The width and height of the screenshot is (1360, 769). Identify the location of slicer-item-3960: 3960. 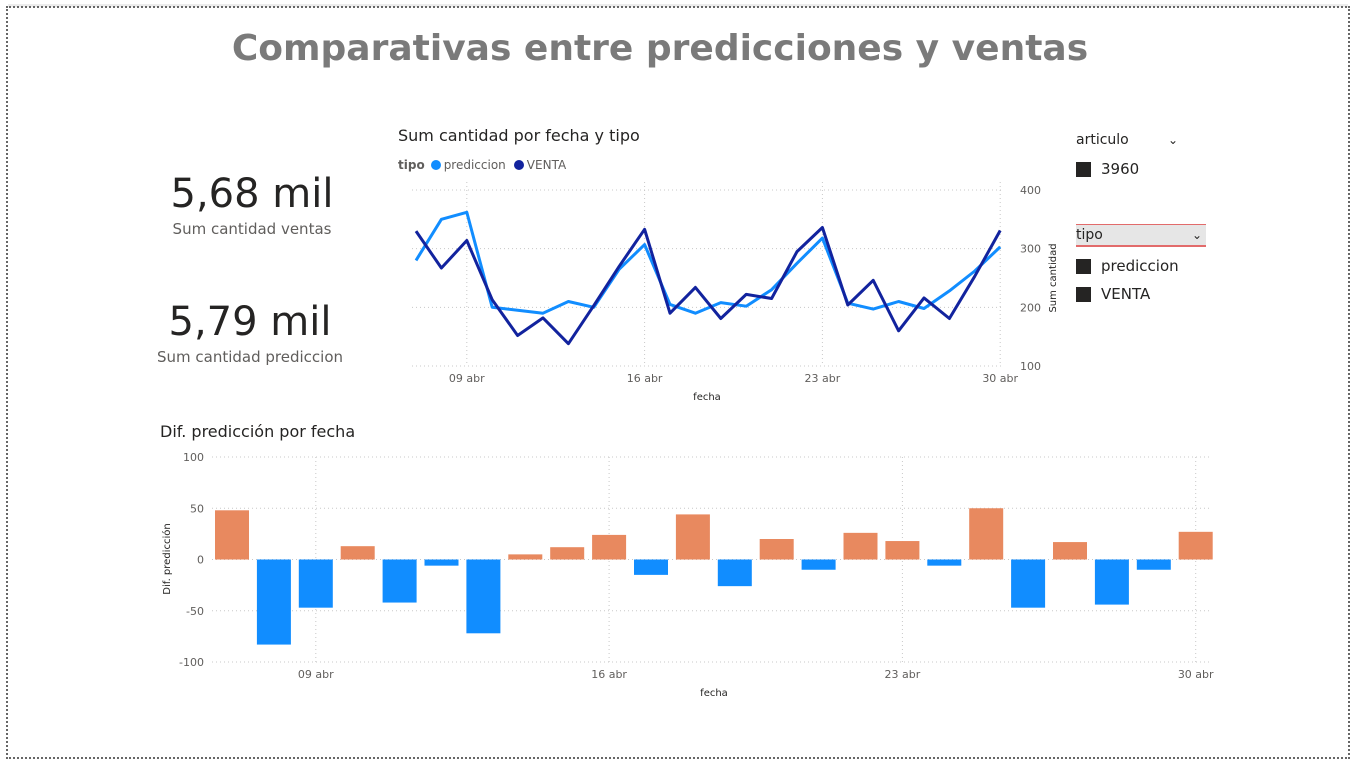
(1141, 169).